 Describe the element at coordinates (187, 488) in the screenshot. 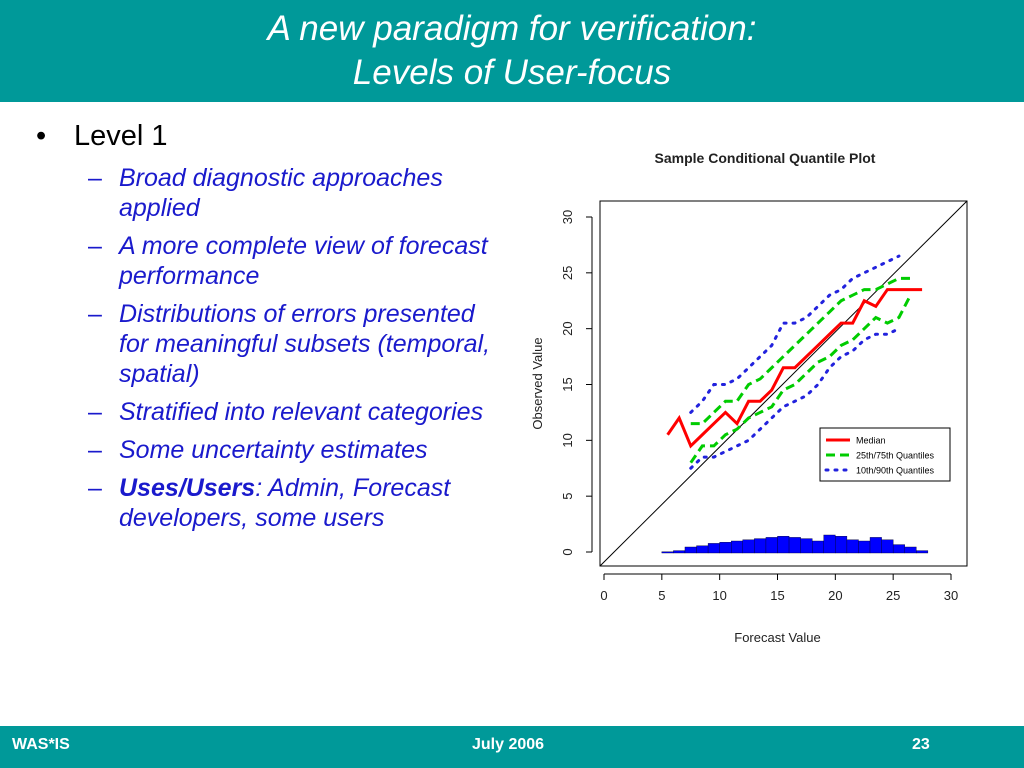

I see `uses-users-label: Uses/Users` at that location.